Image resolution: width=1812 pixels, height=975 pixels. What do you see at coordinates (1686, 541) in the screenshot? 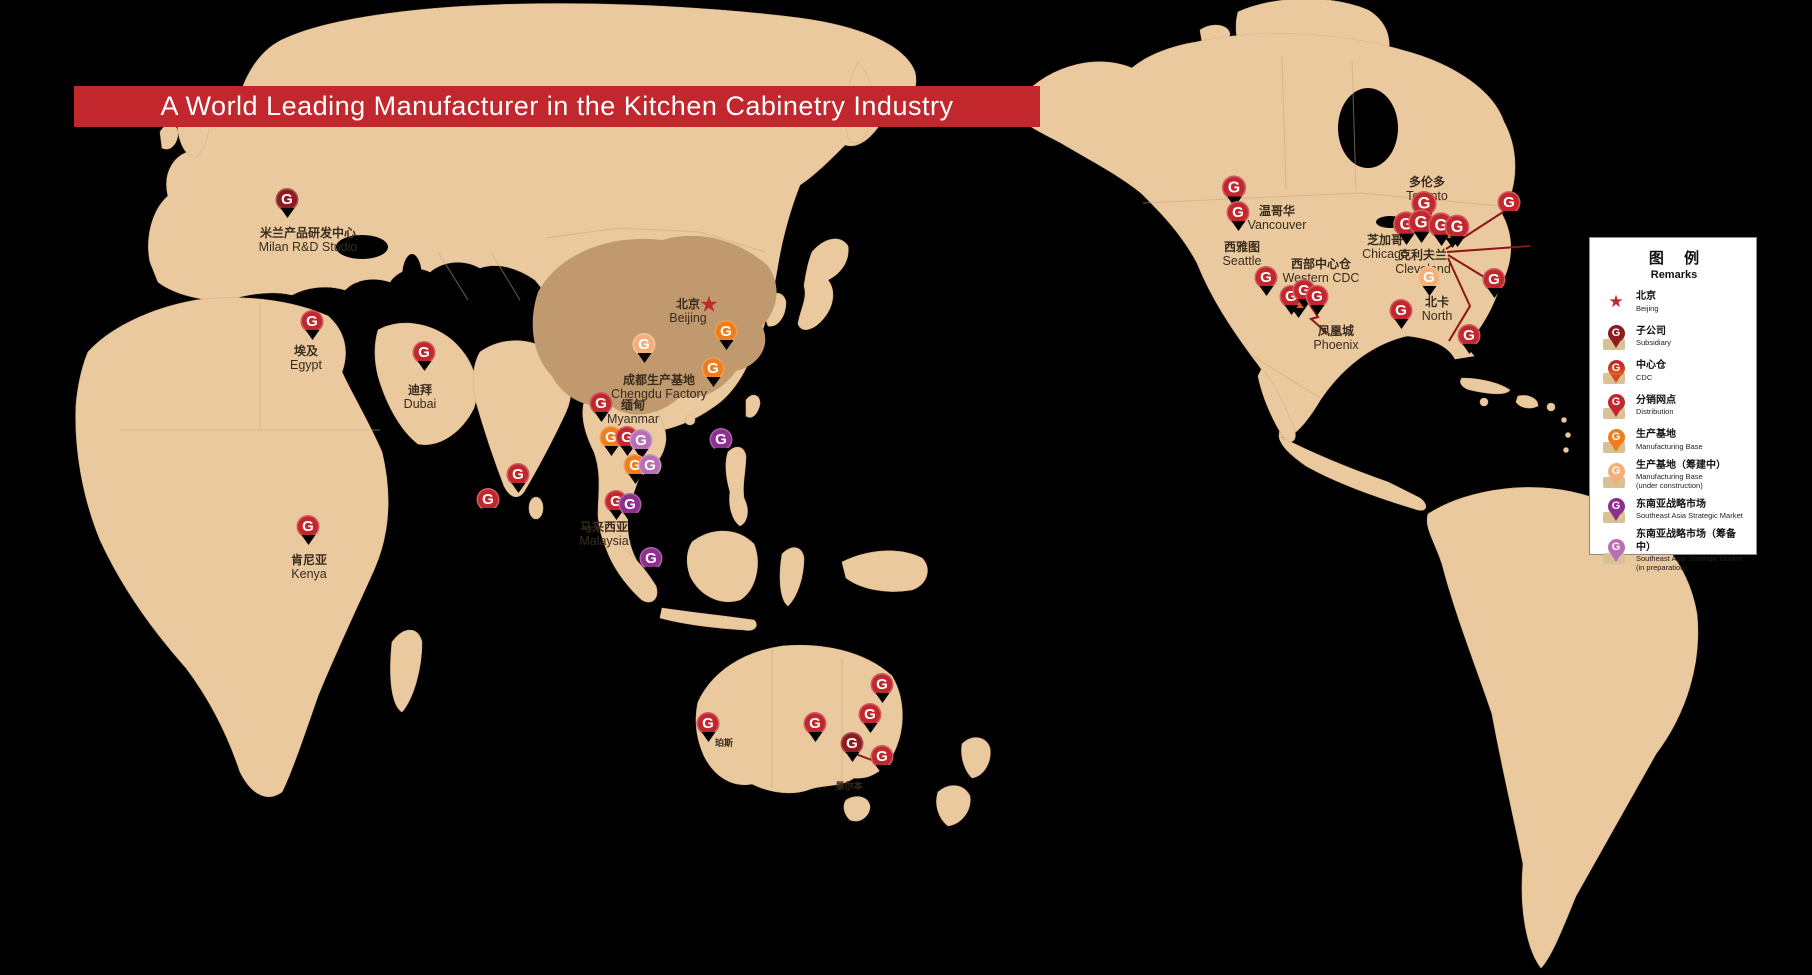
I see `legend-label-zh: 东南亚战略市场（筹备中）` at bounding box center [1686, 541].